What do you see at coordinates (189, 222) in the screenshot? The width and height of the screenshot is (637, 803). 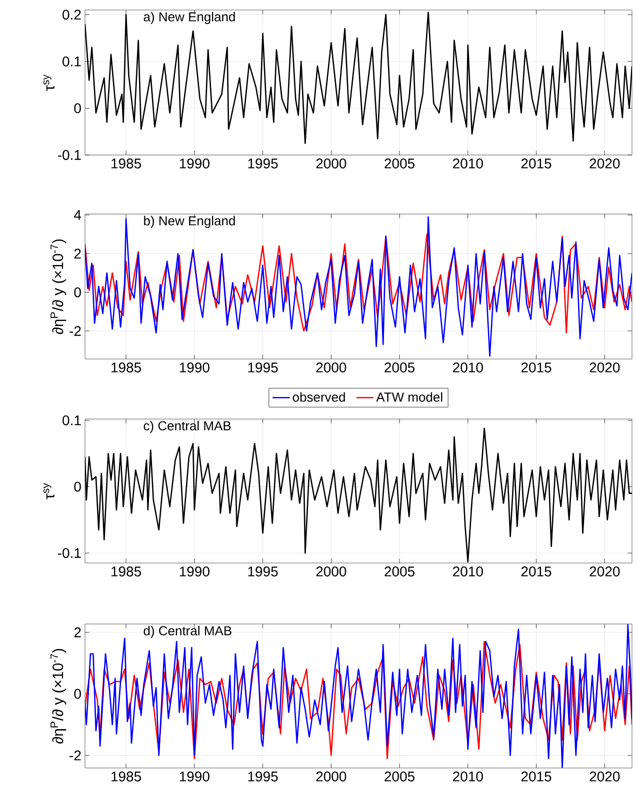 I see `chart-title: b) New England` at bounding box center [189, 222].